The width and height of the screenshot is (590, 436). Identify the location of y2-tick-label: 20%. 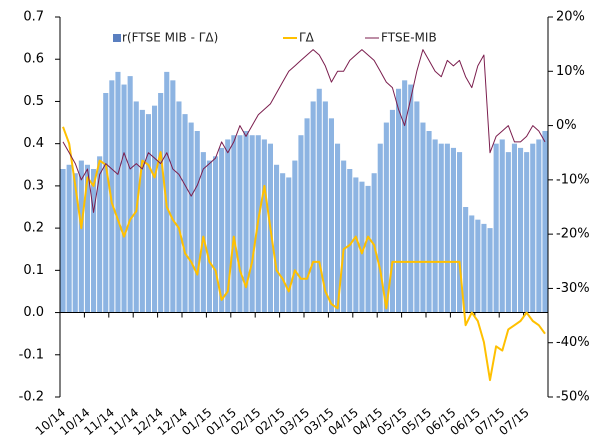
(570, 17).